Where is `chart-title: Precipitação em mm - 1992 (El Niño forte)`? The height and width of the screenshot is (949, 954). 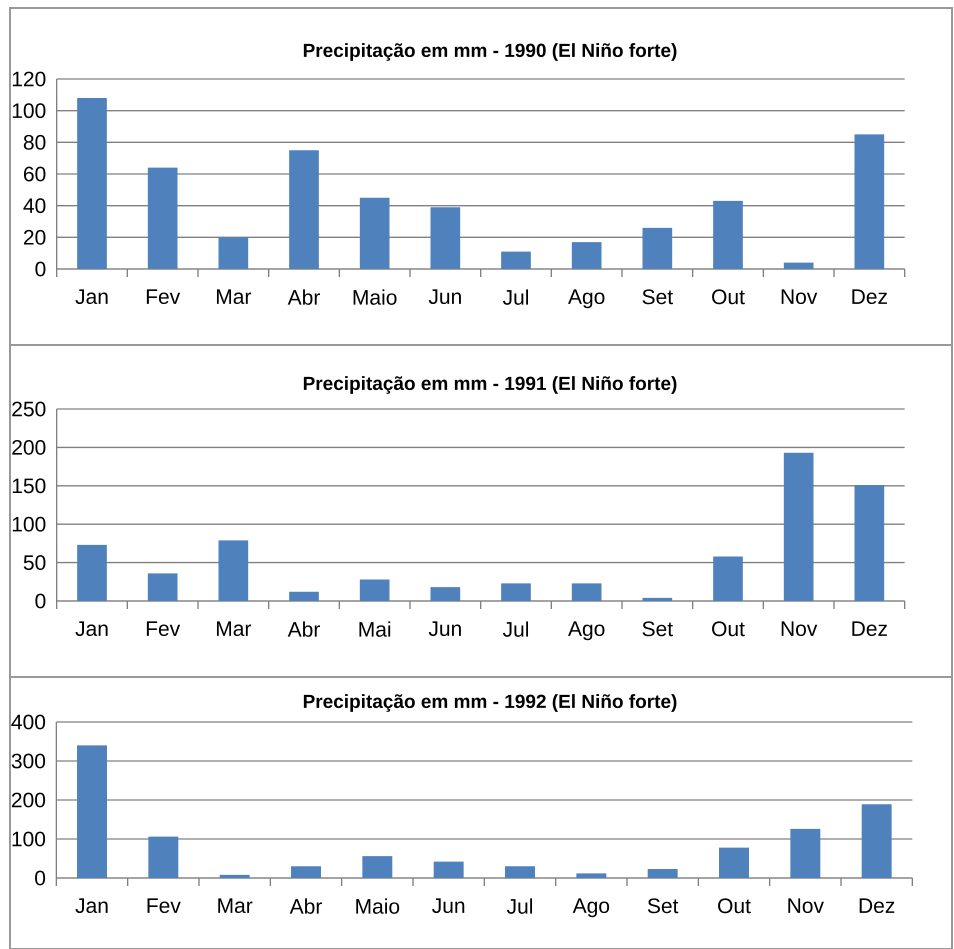
chart-title: Precipitação em mm - 1992 (El Niño forte) is located at coordinates (490, 703).